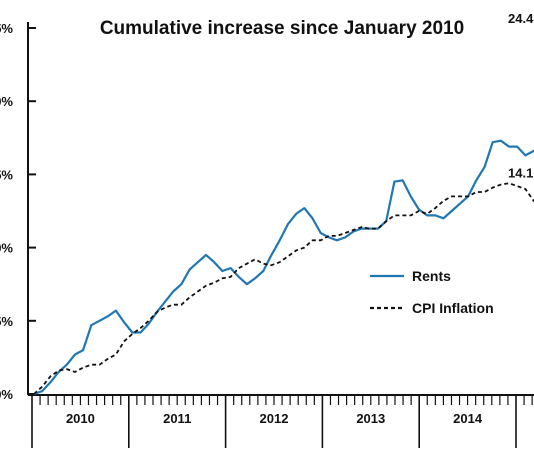 Image resolution: width=534 pixels, height=462 pixels. I want to click on end-labels: 24.4 14.1, so click(521, 96).